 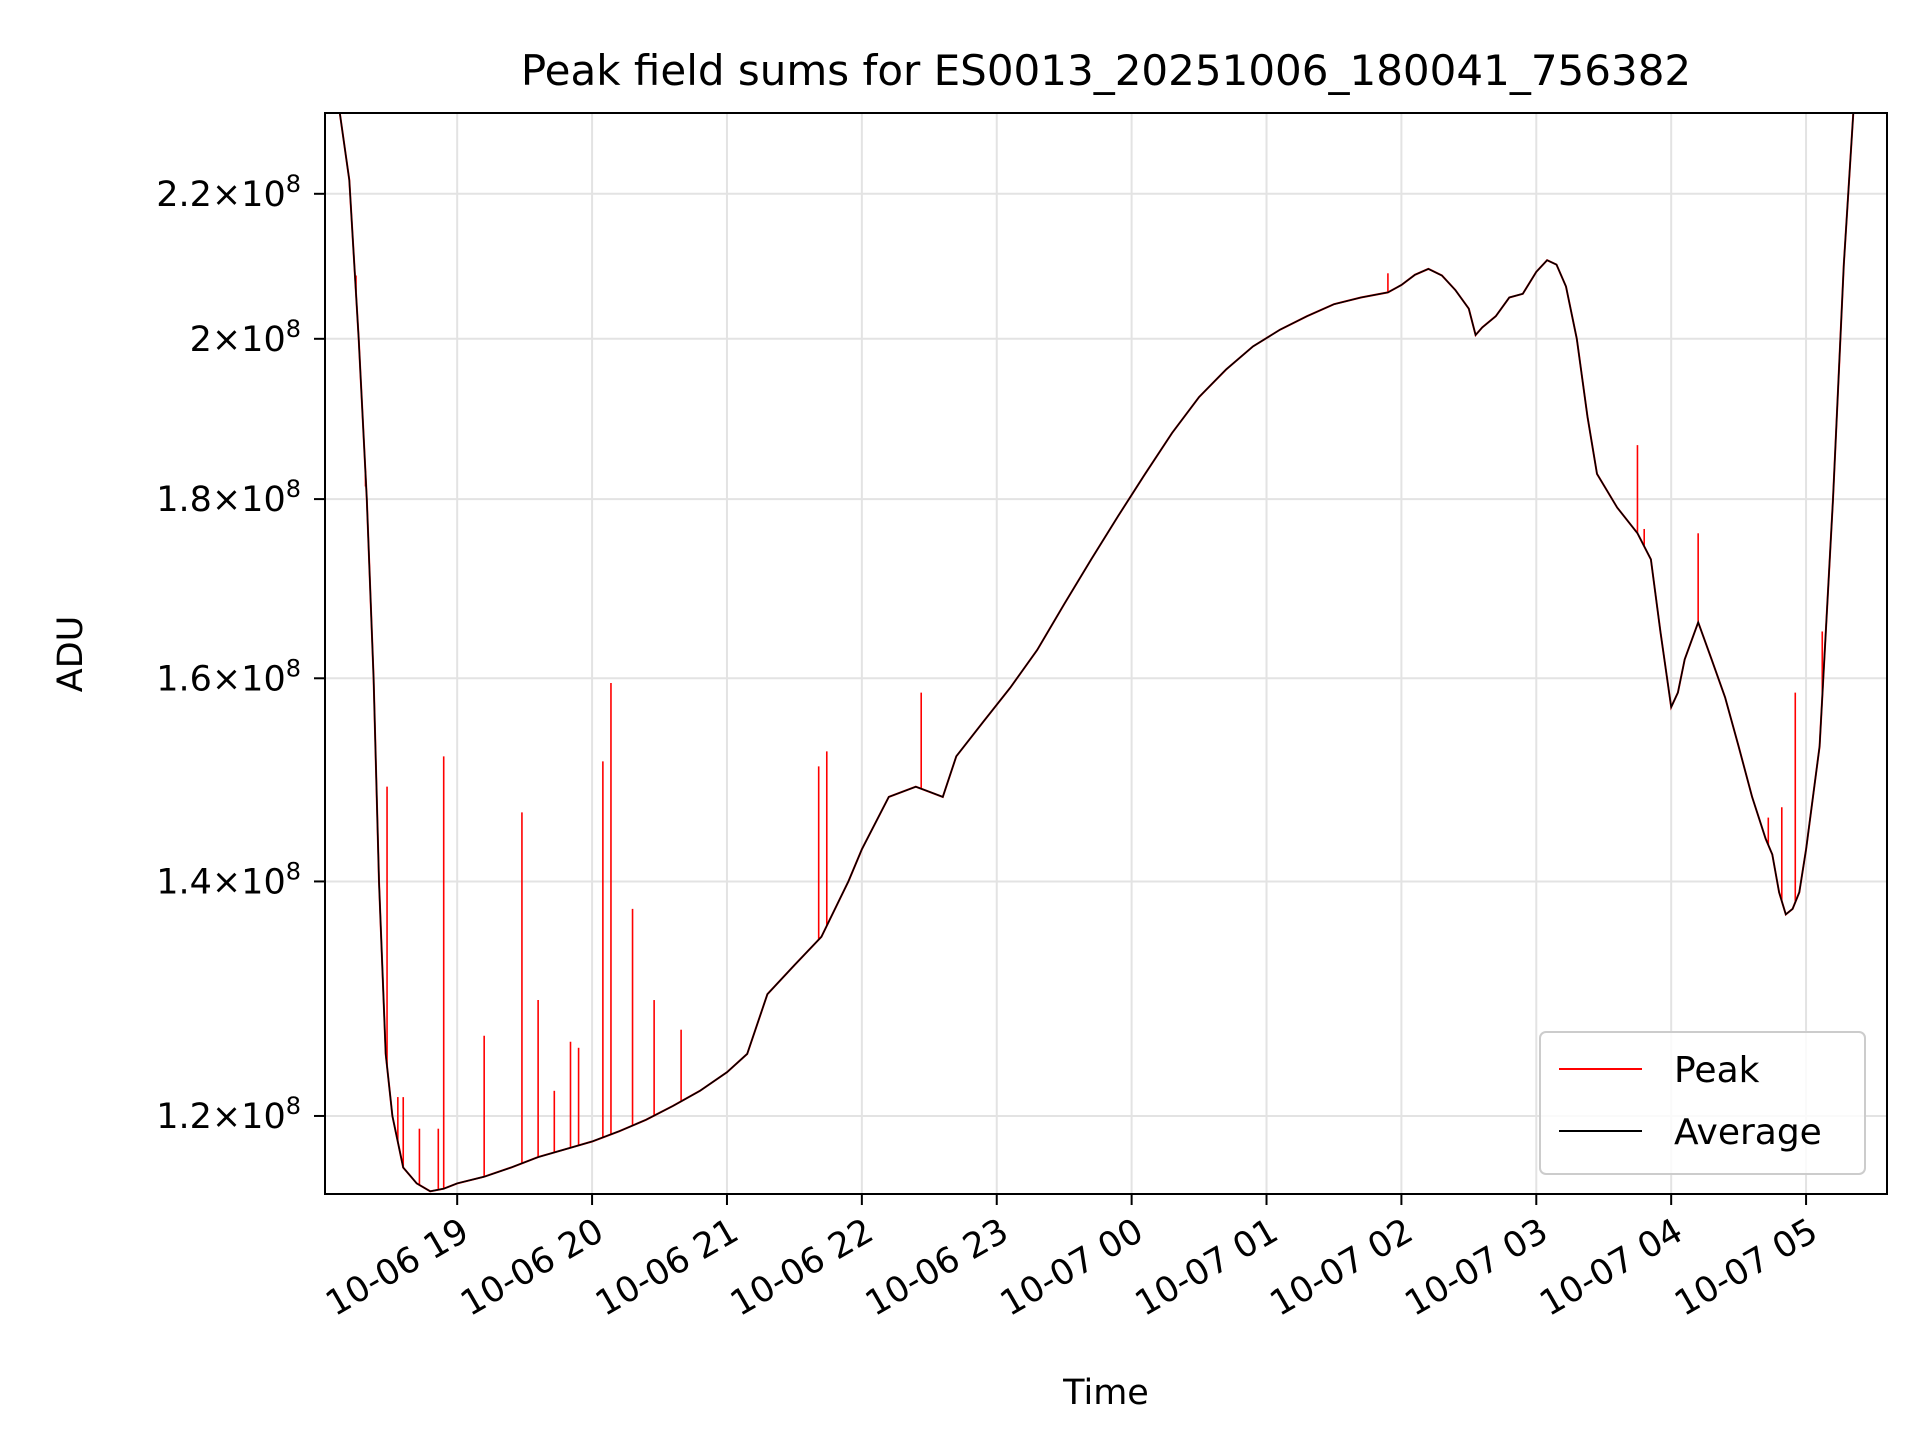 I want to click on legend-box, so click(x=1702, y=1103).